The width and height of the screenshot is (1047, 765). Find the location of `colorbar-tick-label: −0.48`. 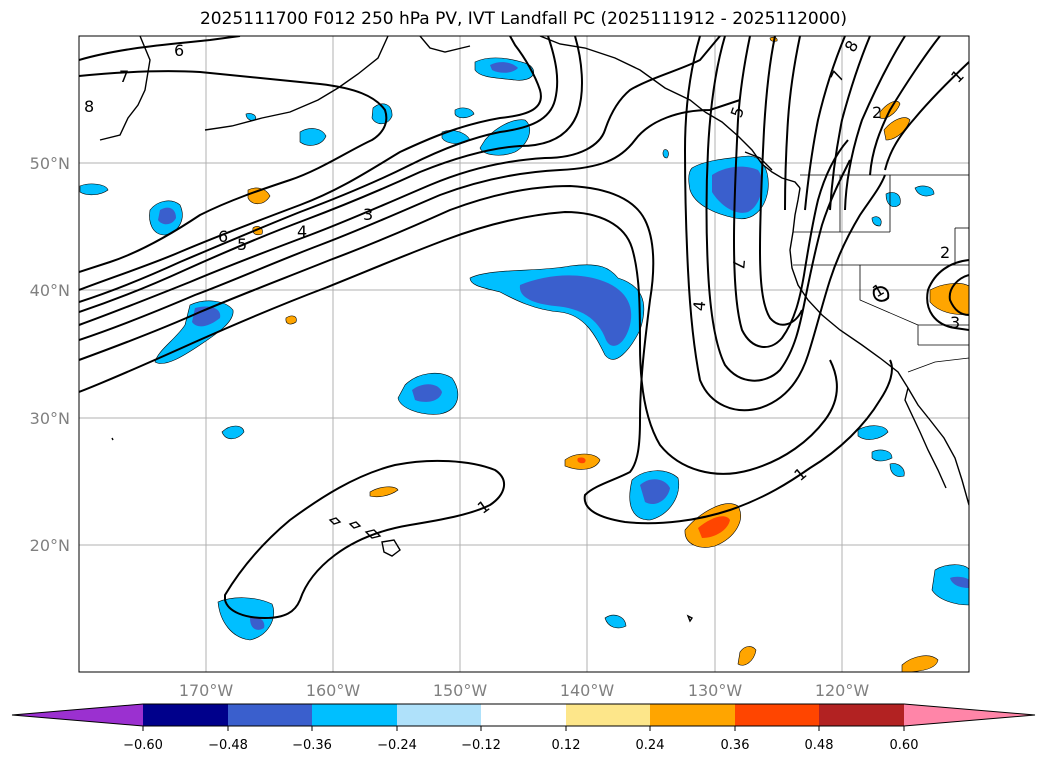

colorbar-tick-label: −0.48 is located at coordinates (228, 745).